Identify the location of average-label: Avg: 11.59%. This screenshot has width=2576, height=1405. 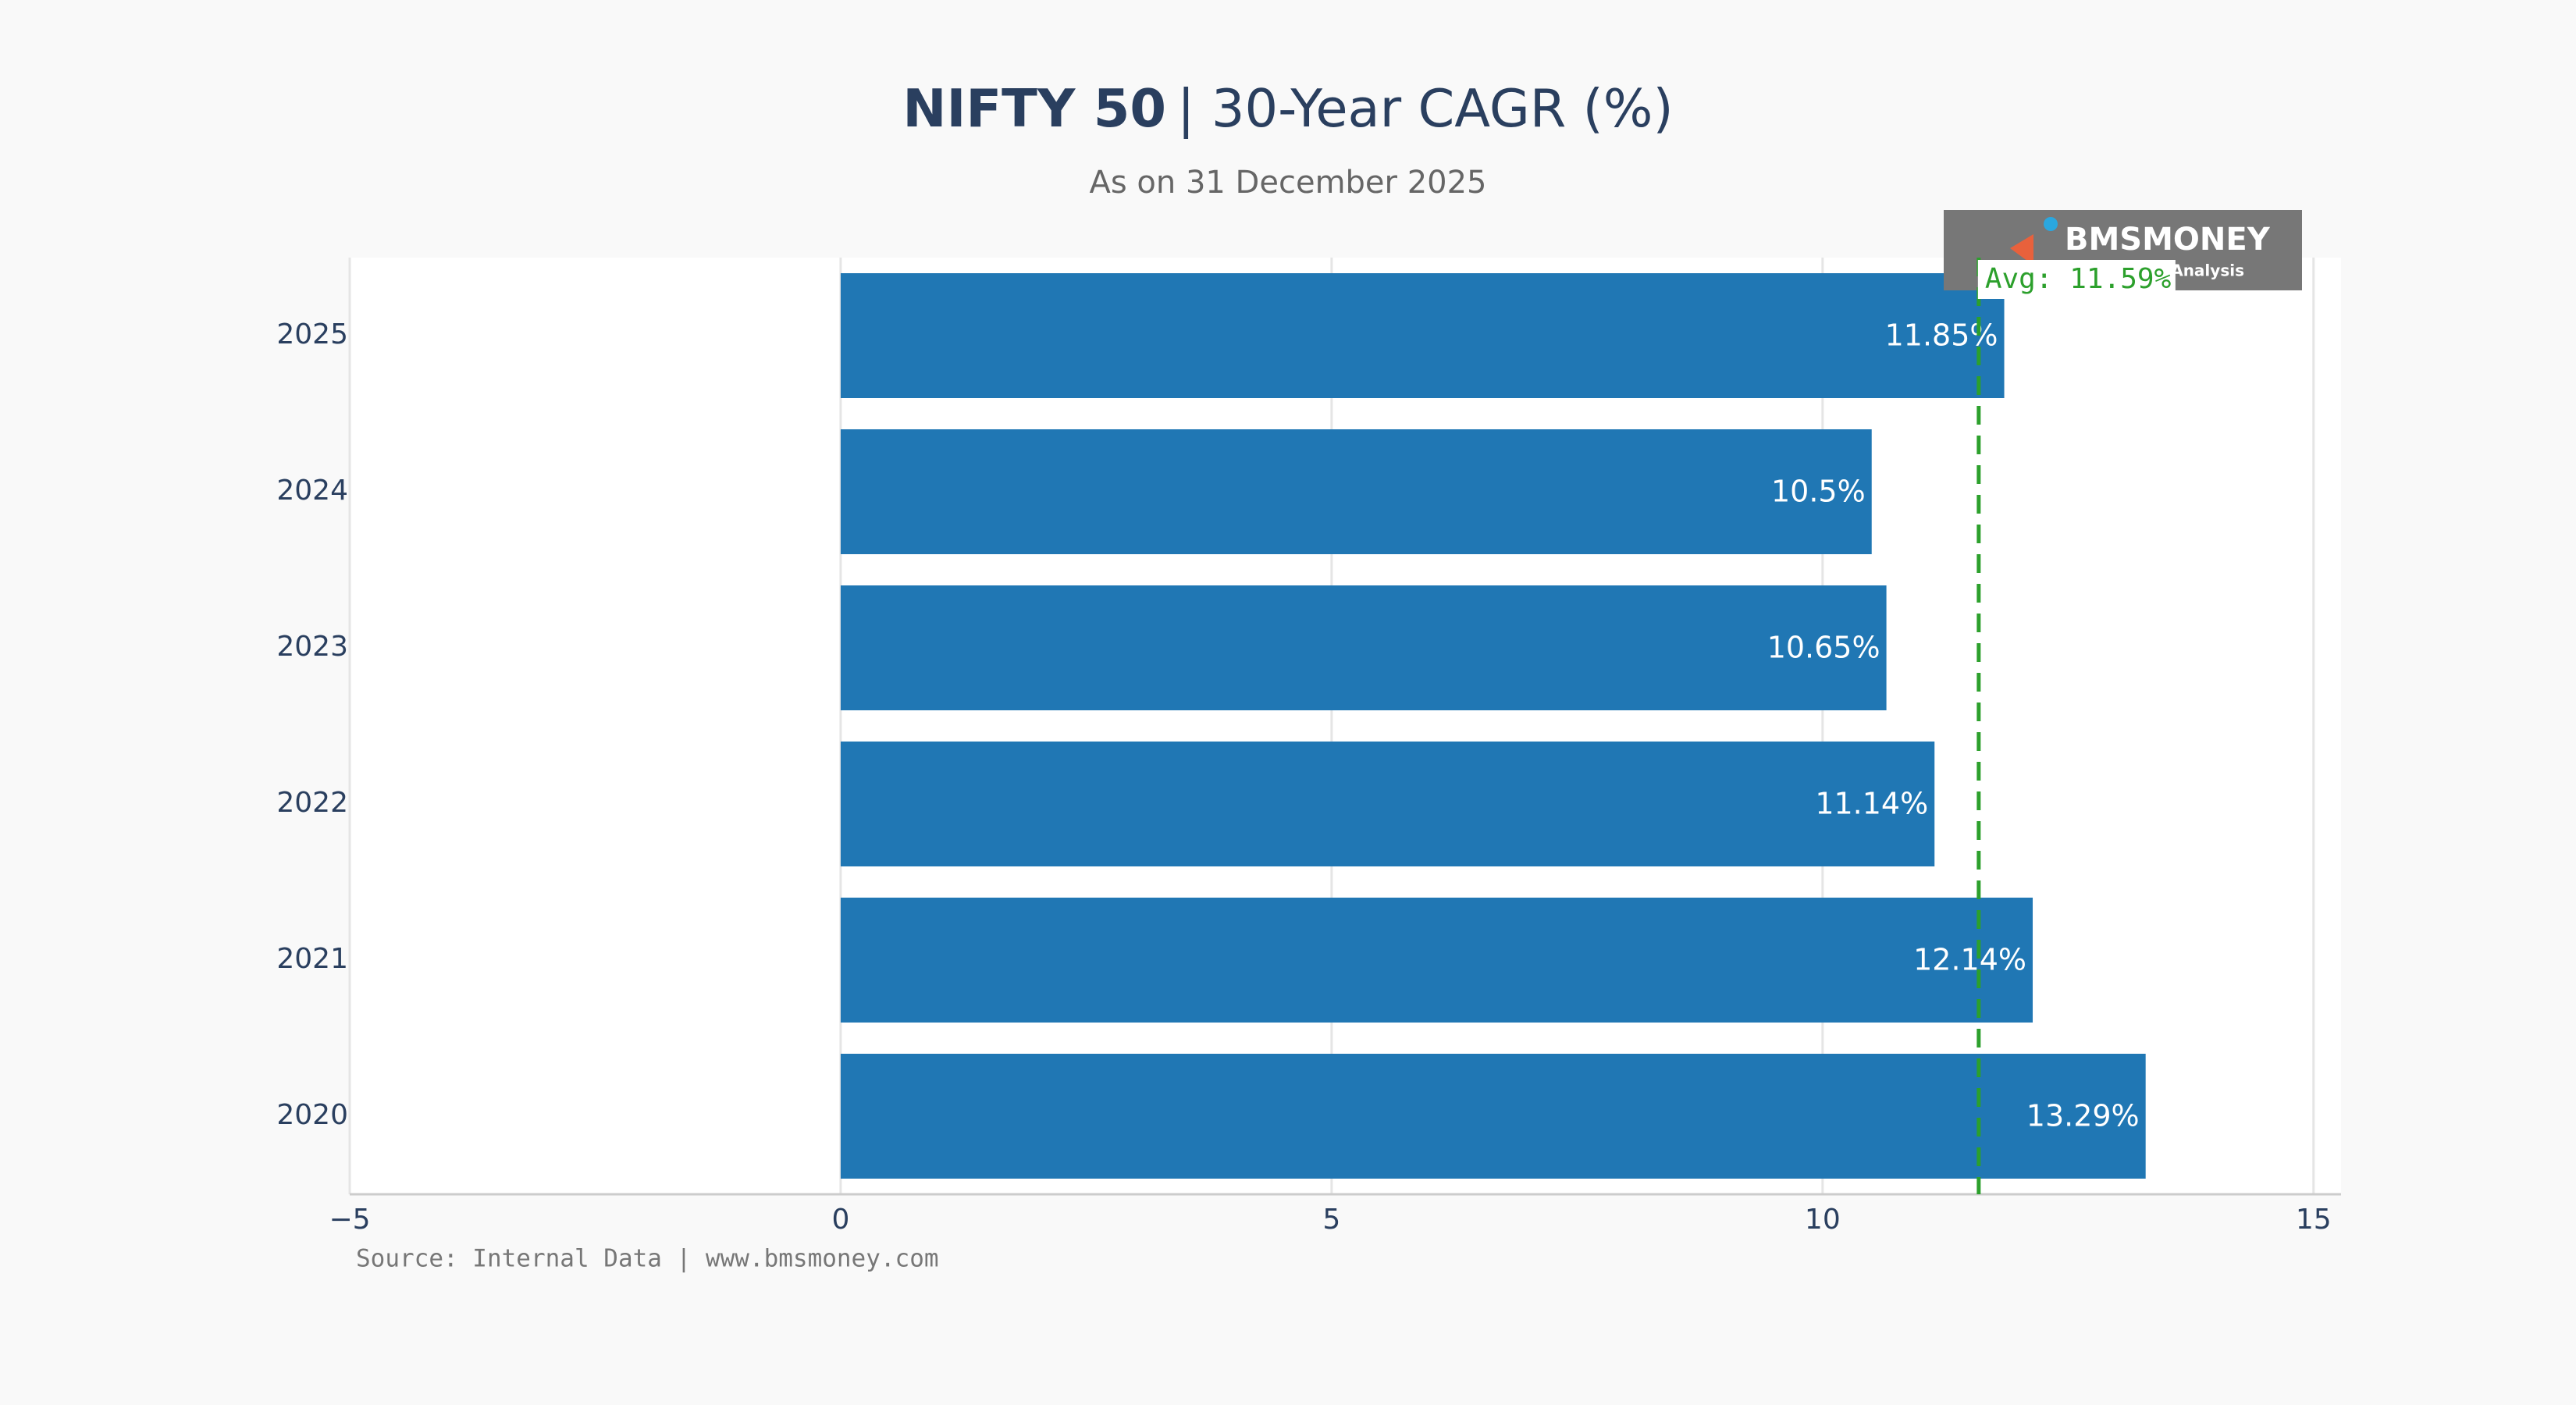
(2078, 279).